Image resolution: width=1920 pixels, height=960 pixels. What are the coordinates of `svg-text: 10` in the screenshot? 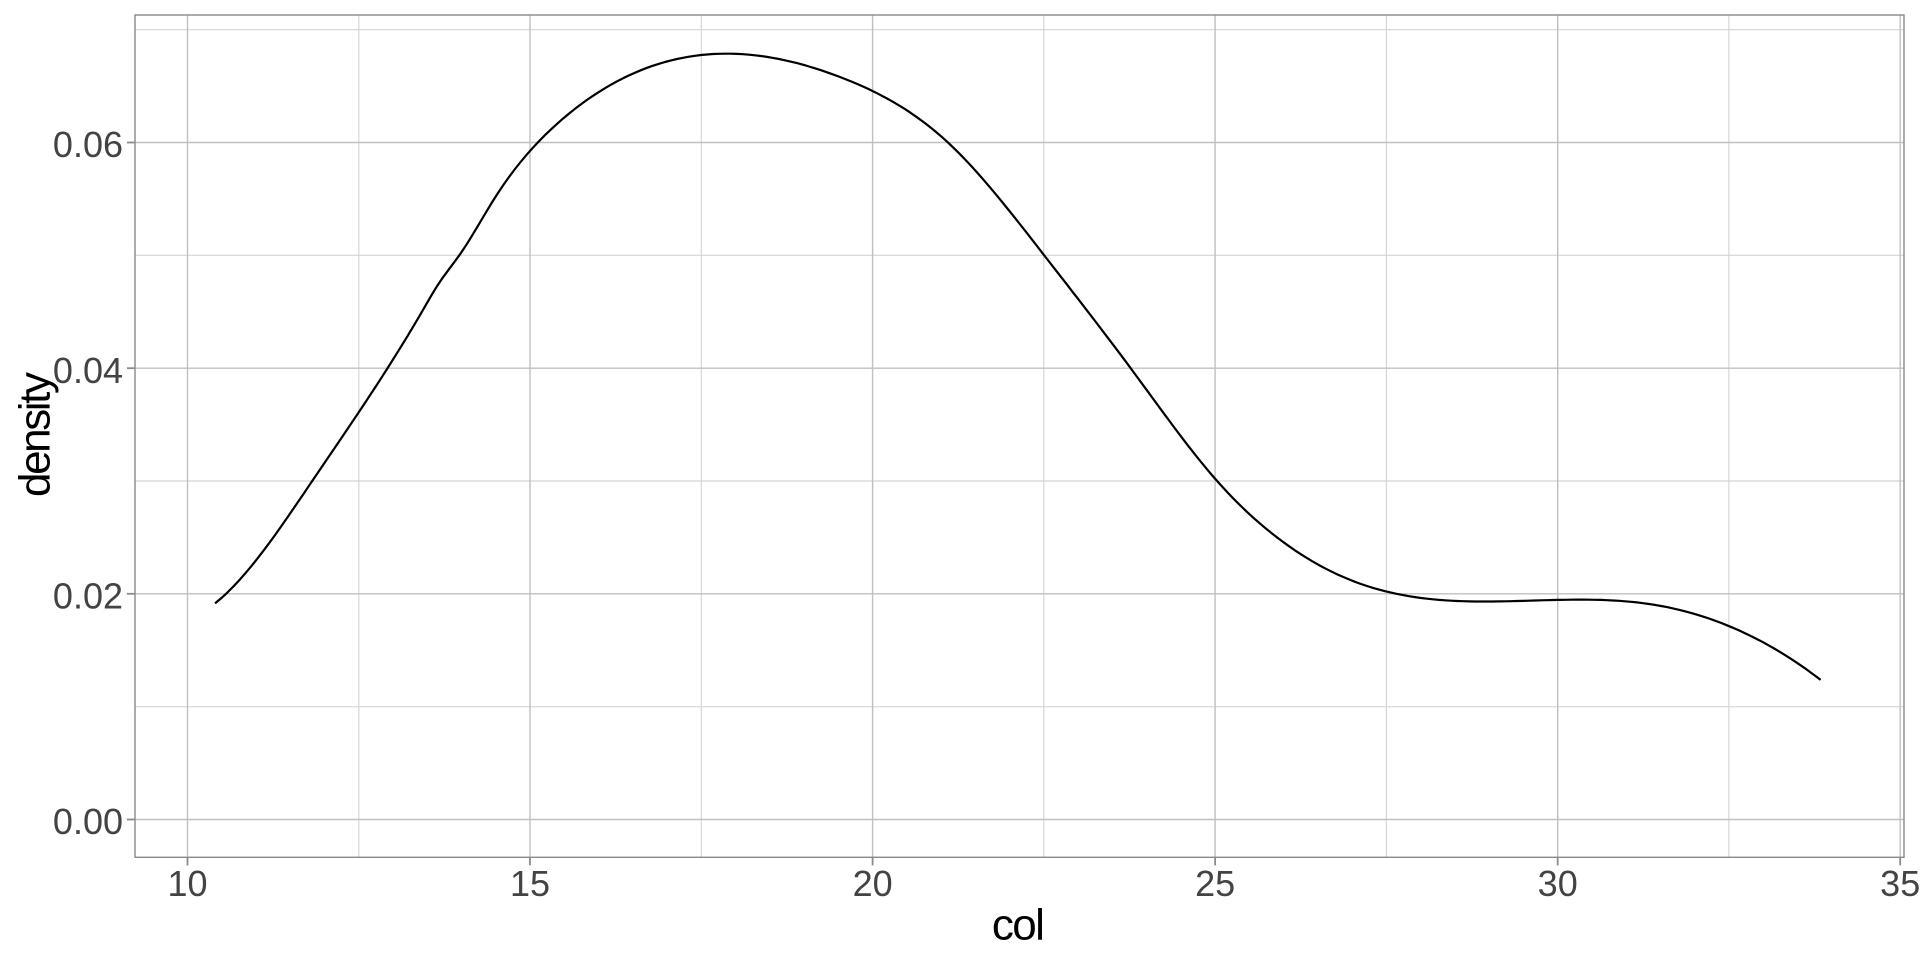 It's located at (187, 883).